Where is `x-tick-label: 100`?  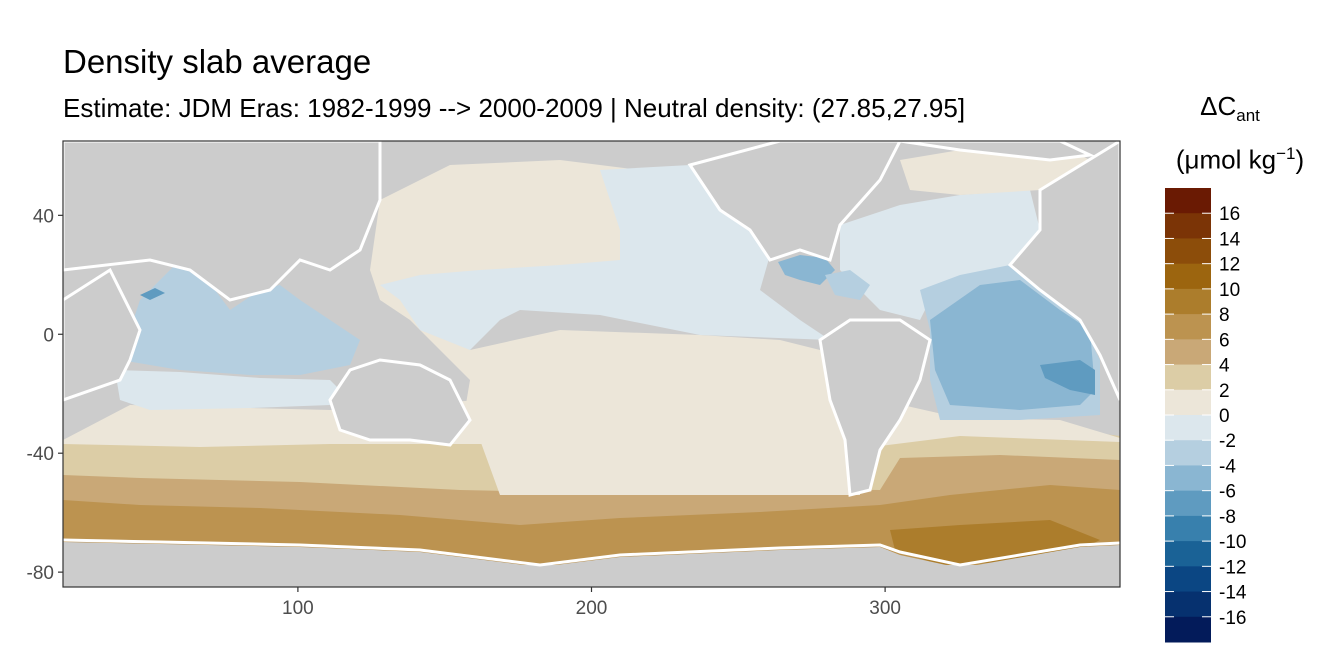 x-tick-label: 100 is located at coordinates (298, 608).